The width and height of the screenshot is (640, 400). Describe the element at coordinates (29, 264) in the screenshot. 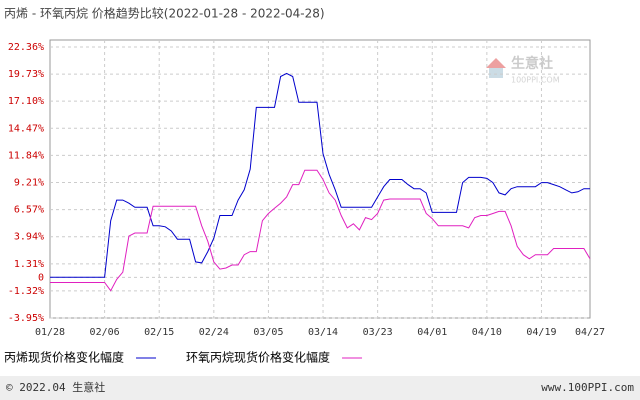

I see `y-tick-label: 1.31%` at that location.